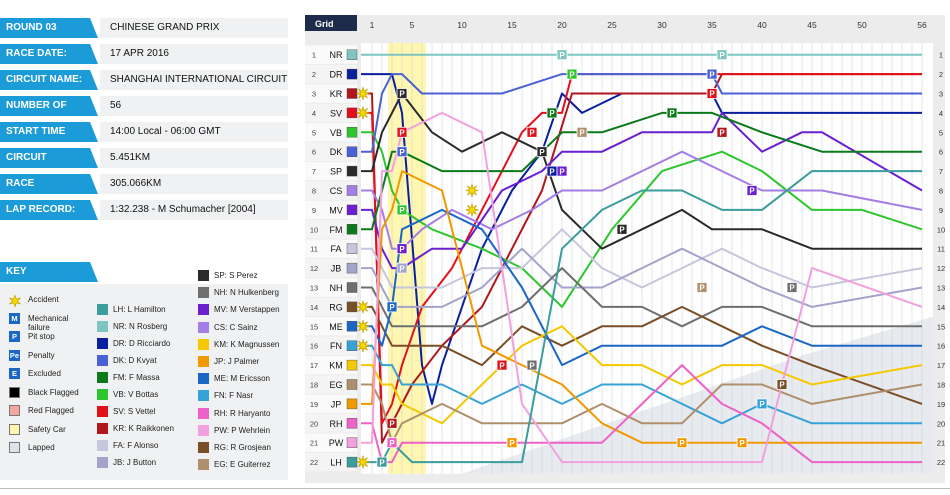  I want to click on driver-key-label: VB: V Bottas, so click(136, 394).